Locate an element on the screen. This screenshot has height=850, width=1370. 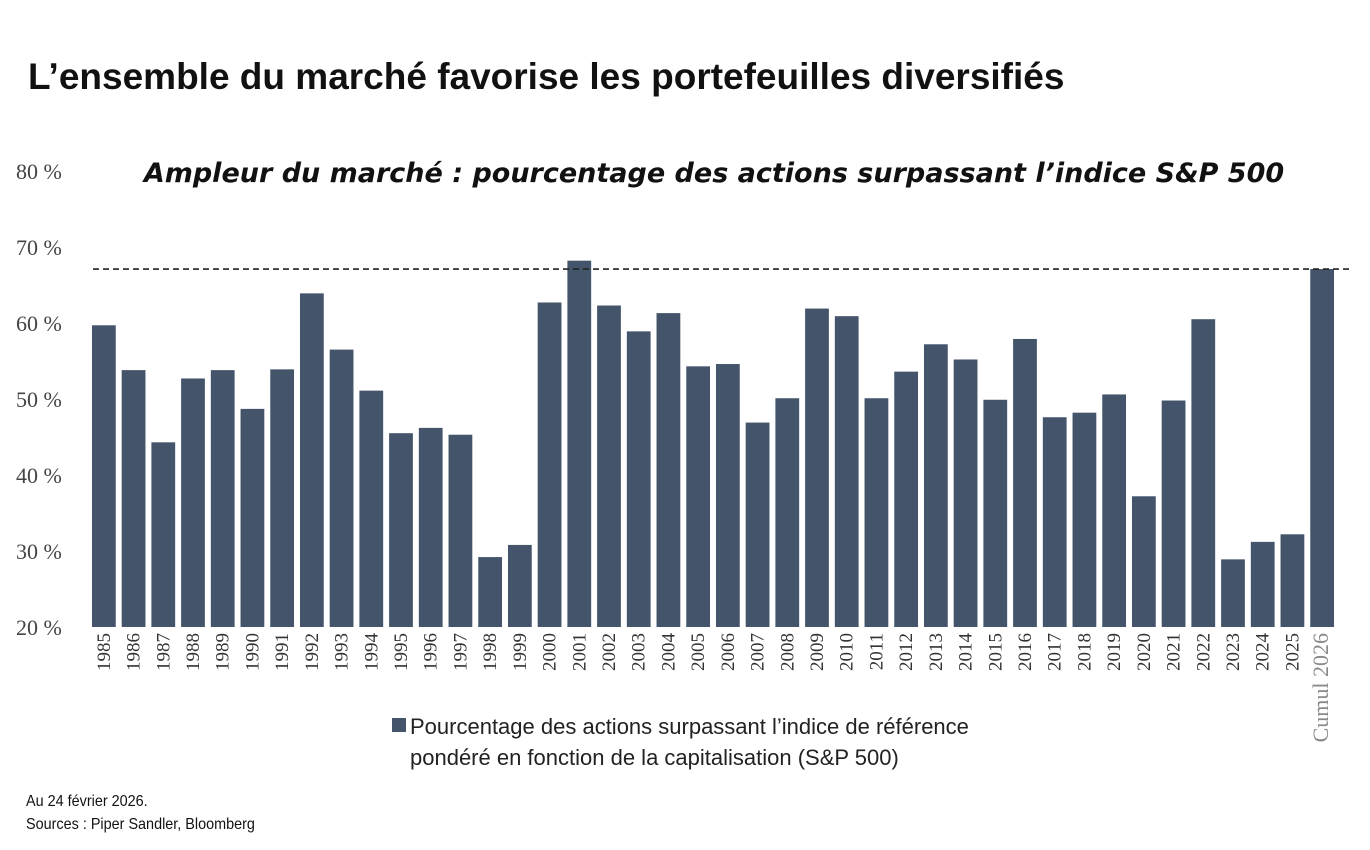
bar-2021 is located at coordinates (1173, 513).